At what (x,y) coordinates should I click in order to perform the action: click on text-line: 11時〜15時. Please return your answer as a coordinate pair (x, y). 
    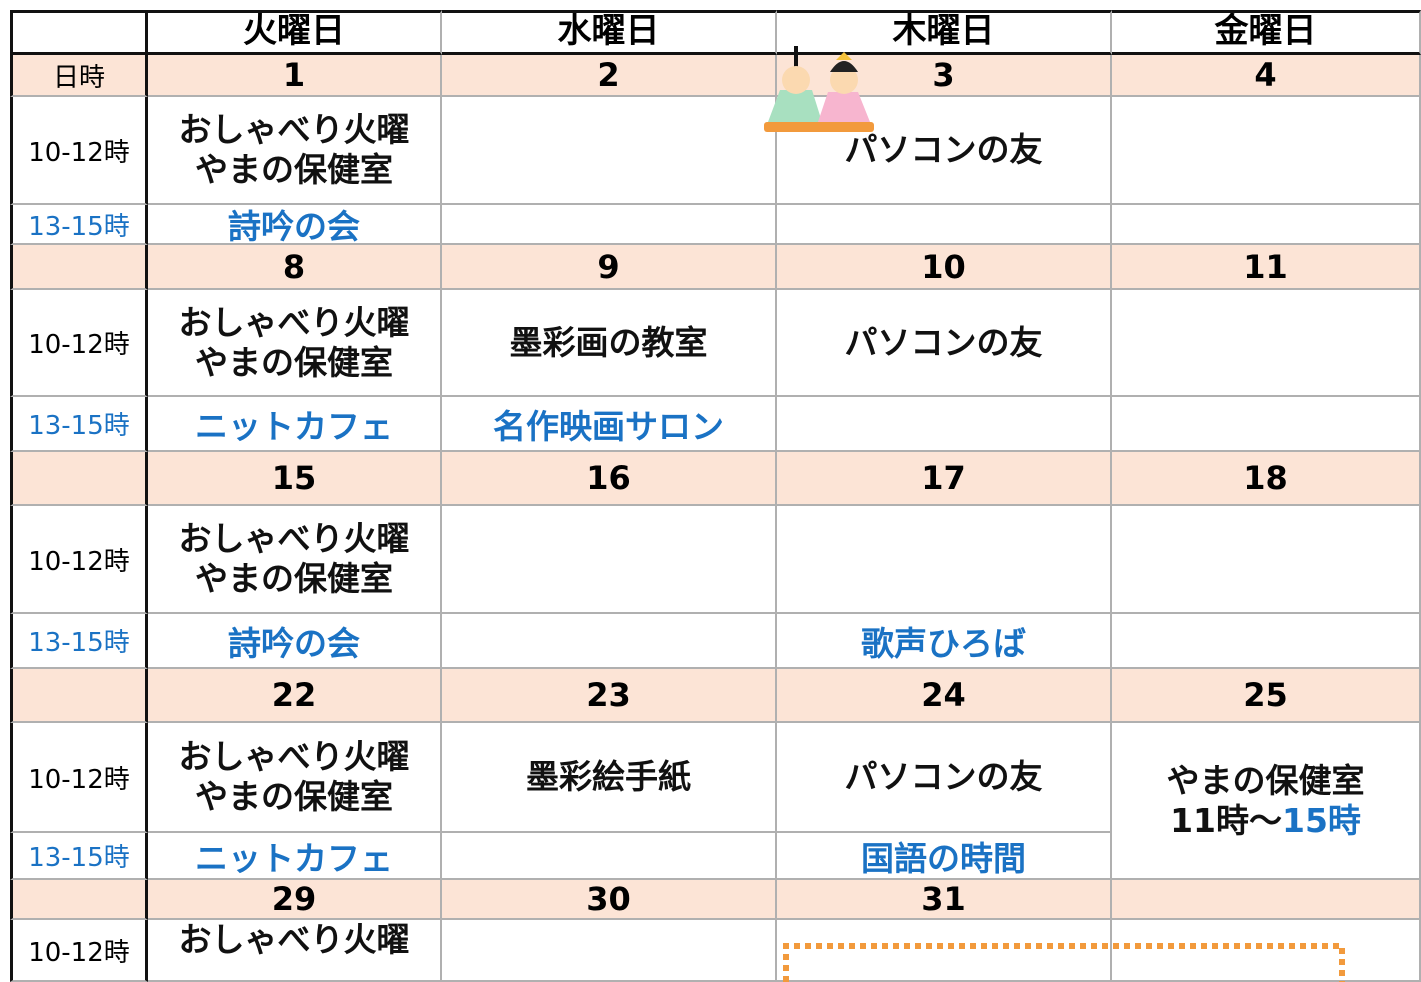
    Looking at the image, I should click on (1265, 821).